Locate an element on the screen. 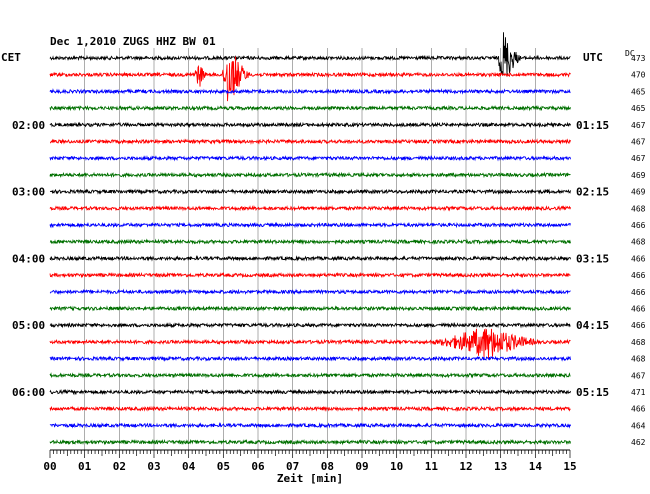 Image resolution: width=650 pixels, height=494 pixels. x-tick-label: 01 is located at coordinates (85, 466).